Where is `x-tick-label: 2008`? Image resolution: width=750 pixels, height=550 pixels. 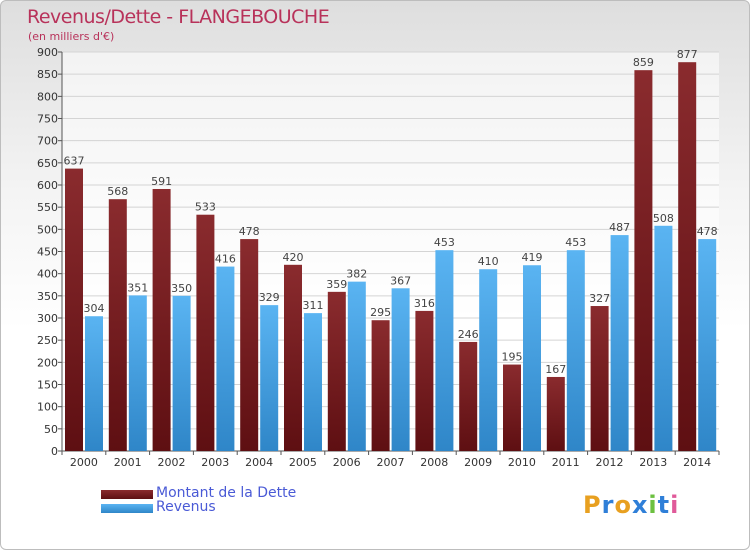 x-tick-label: 2008 is located at coordinates (434, 462).